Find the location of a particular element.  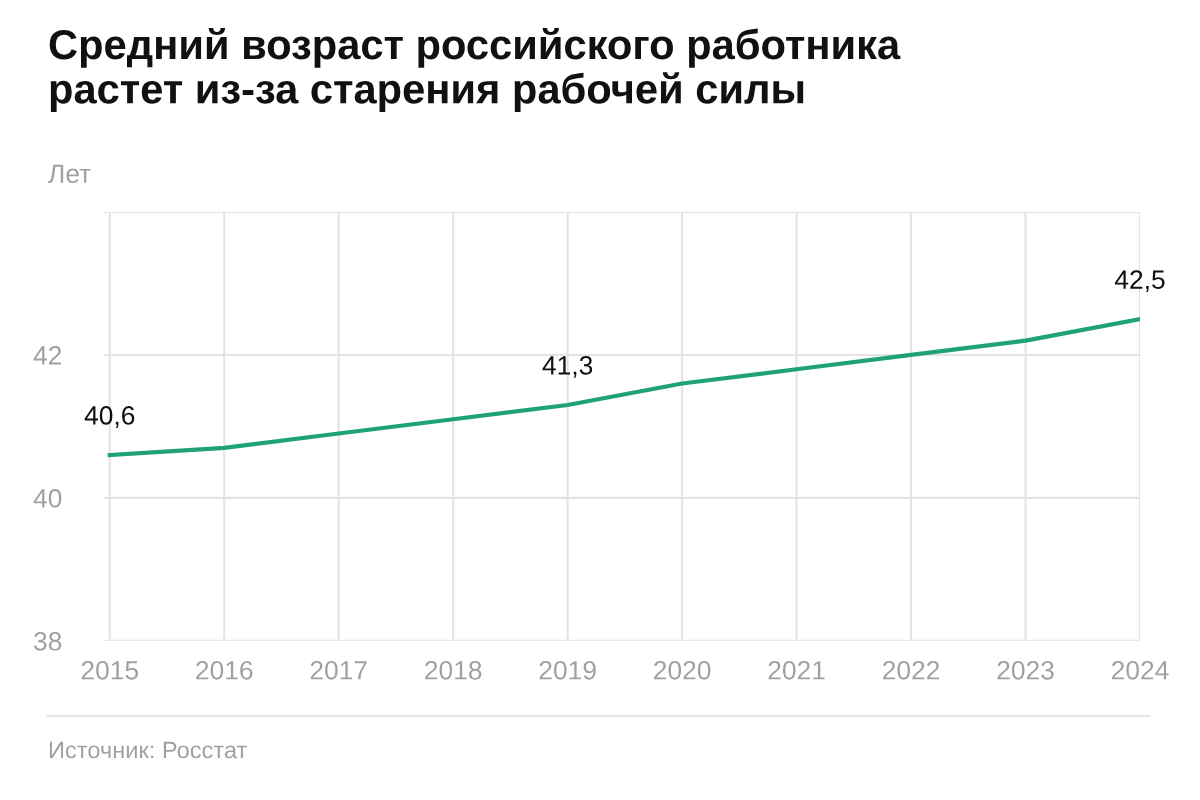

y-tick-label: 42 is located at coordinates (47, 355).